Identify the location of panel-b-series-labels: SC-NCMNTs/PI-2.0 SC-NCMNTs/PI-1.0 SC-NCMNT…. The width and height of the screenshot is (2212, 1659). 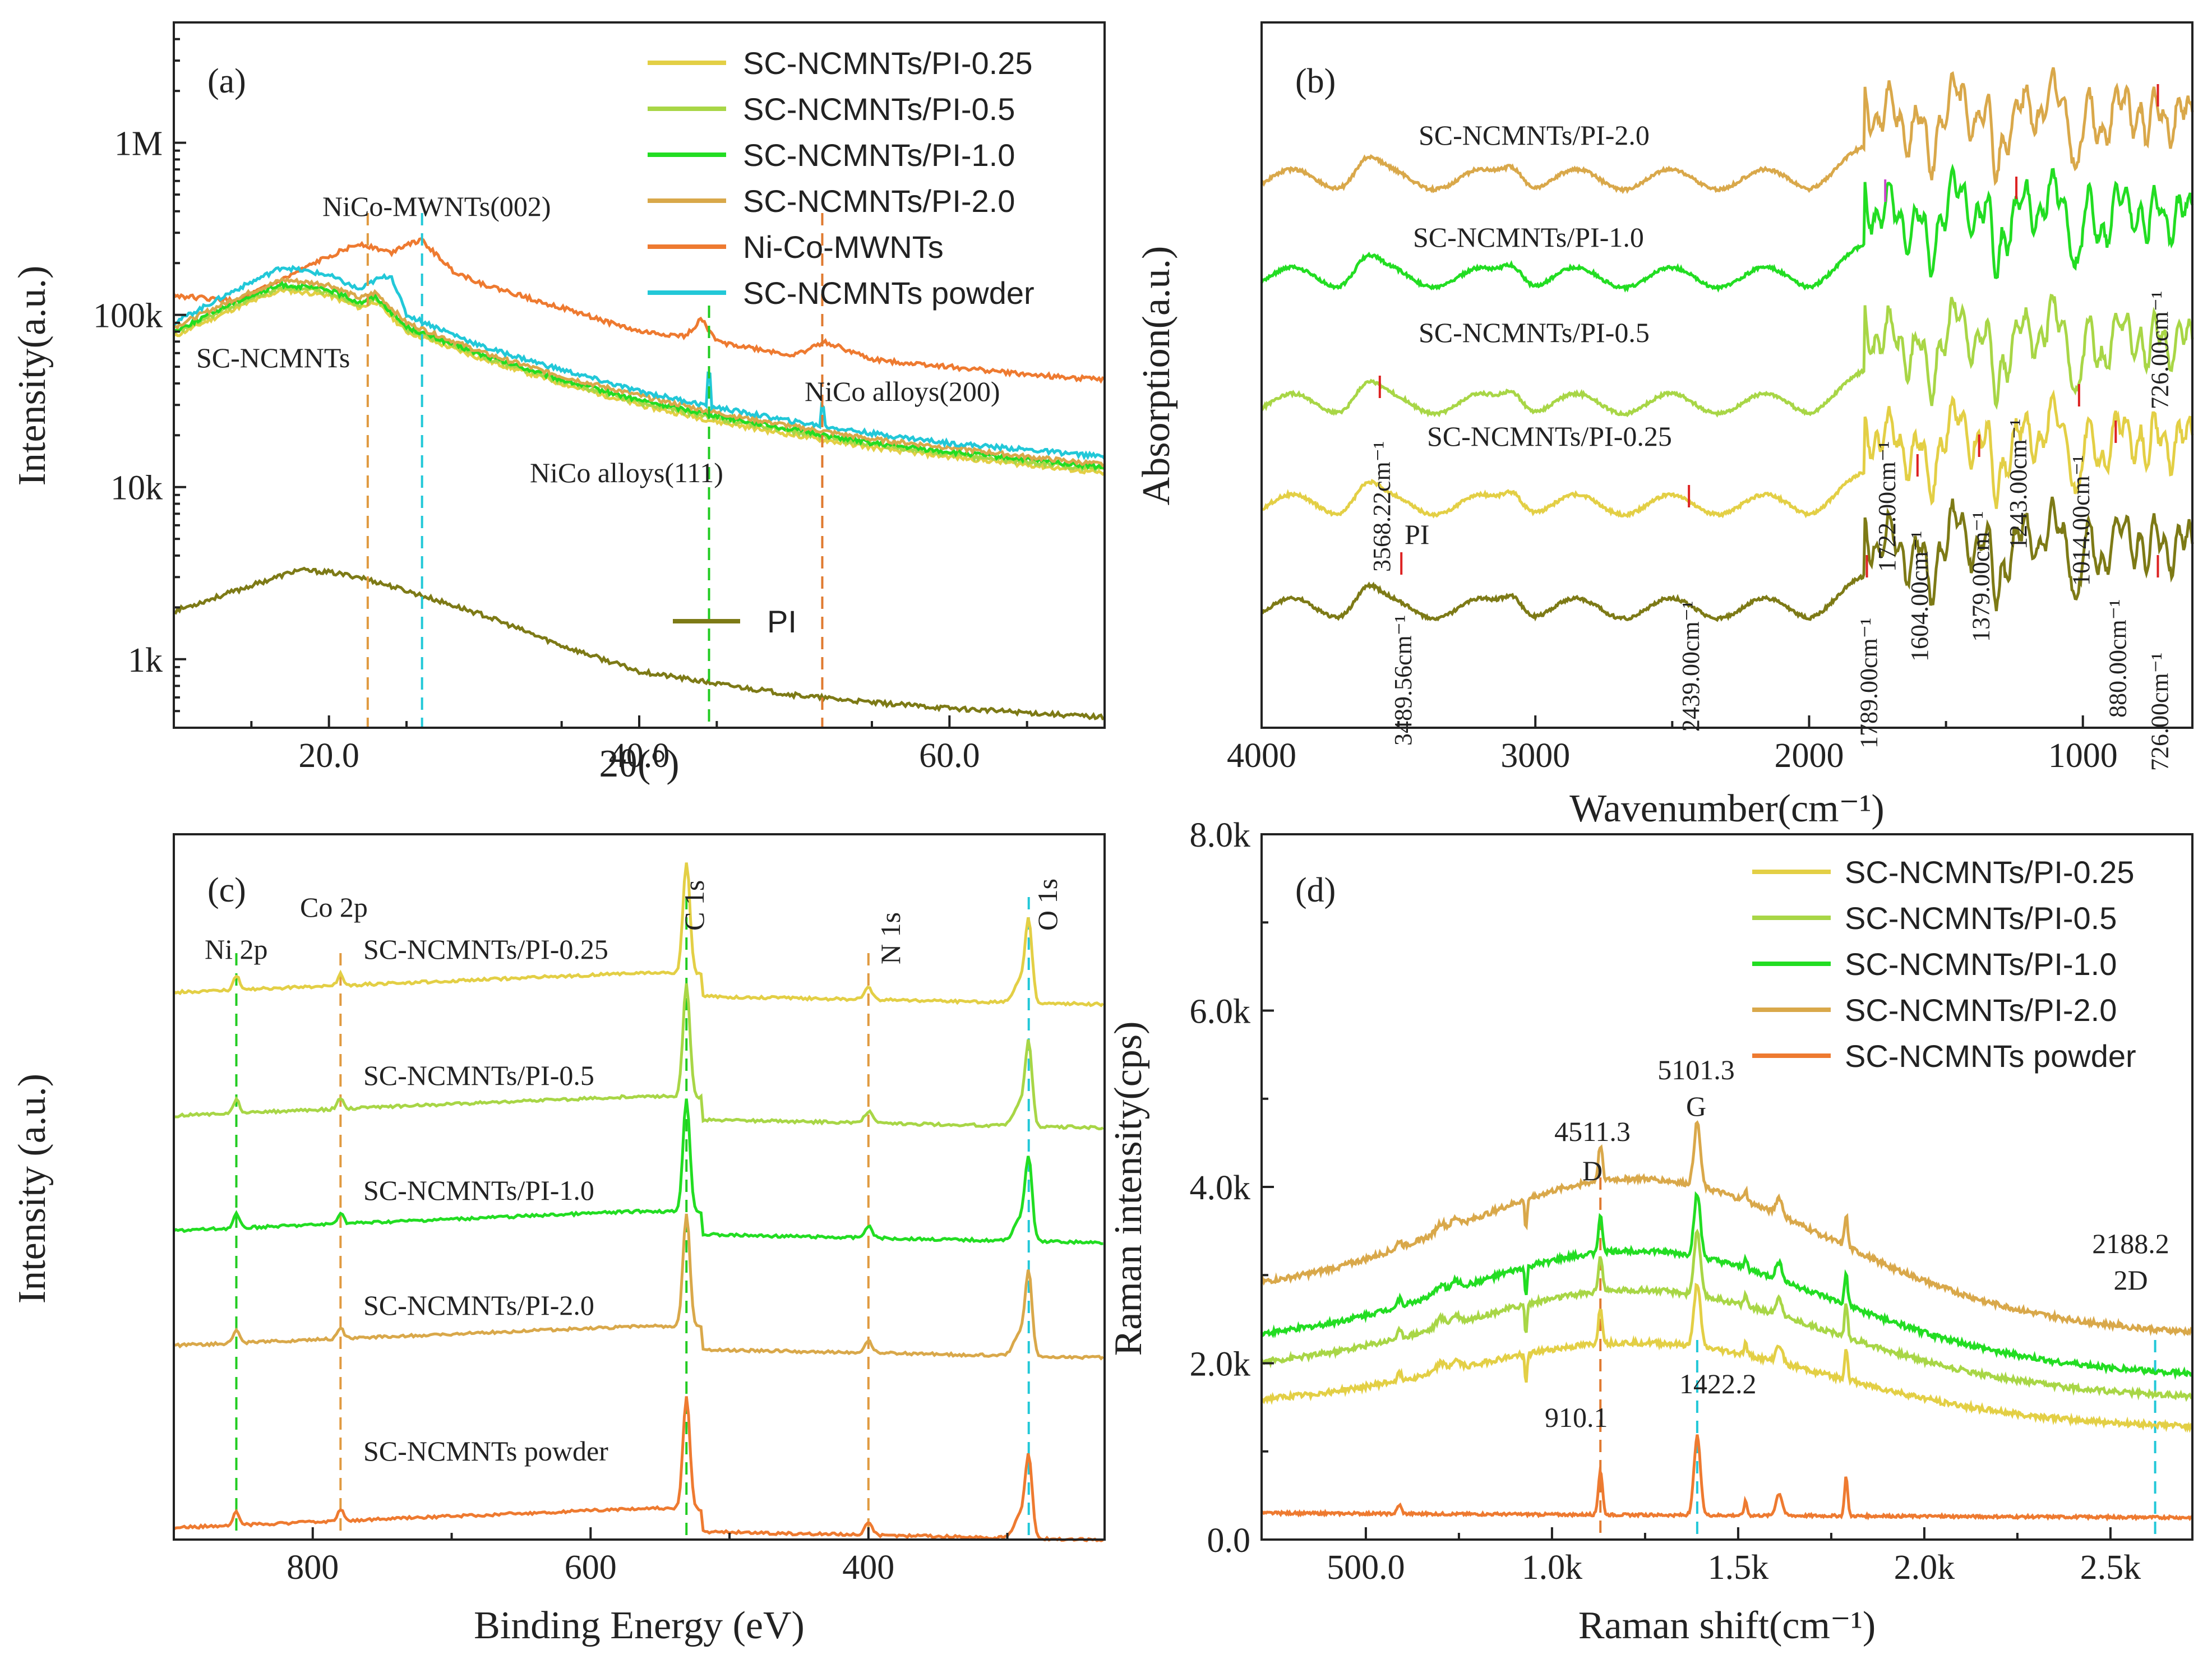
(1539, 334).